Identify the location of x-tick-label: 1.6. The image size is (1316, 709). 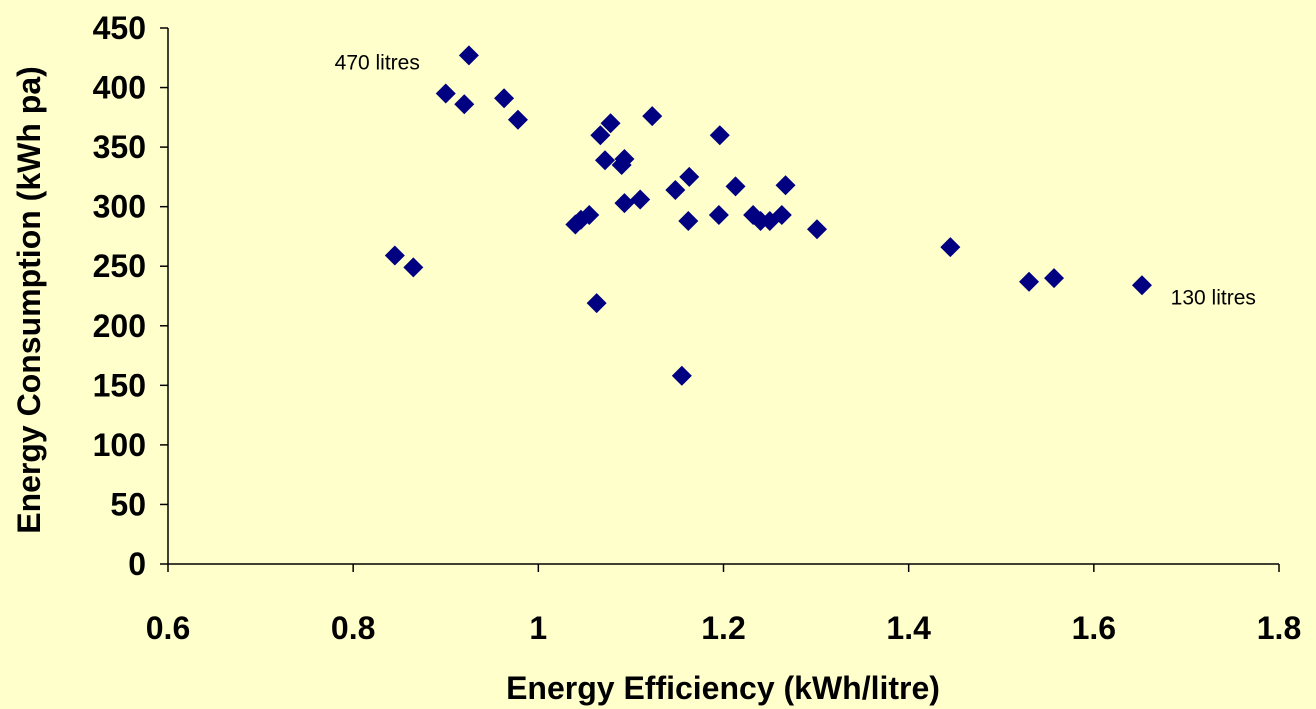
(1094, 628).